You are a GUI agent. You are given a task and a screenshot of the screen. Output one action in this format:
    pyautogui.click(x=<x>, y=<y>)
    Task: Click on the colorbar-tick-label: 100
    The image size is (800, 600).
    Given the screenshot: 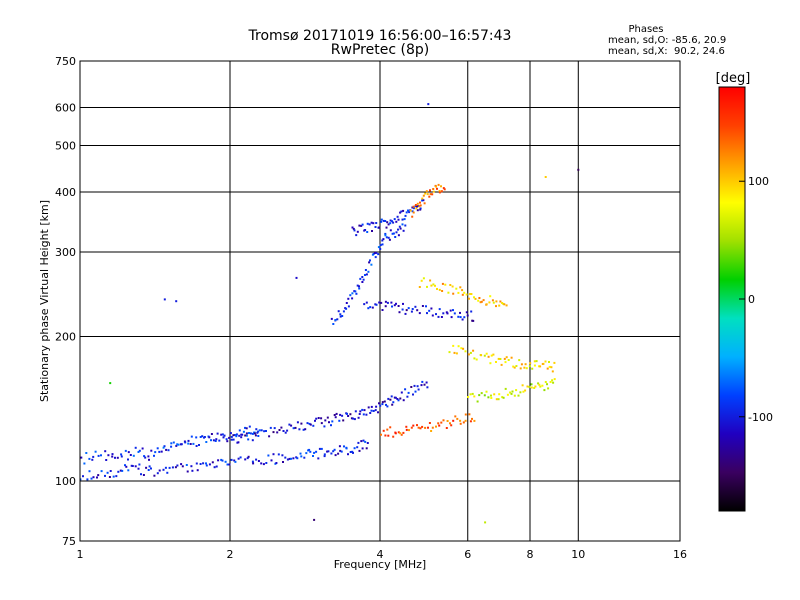 What is the action you would take?
    pyautogui.click(x=758, y=181)
    